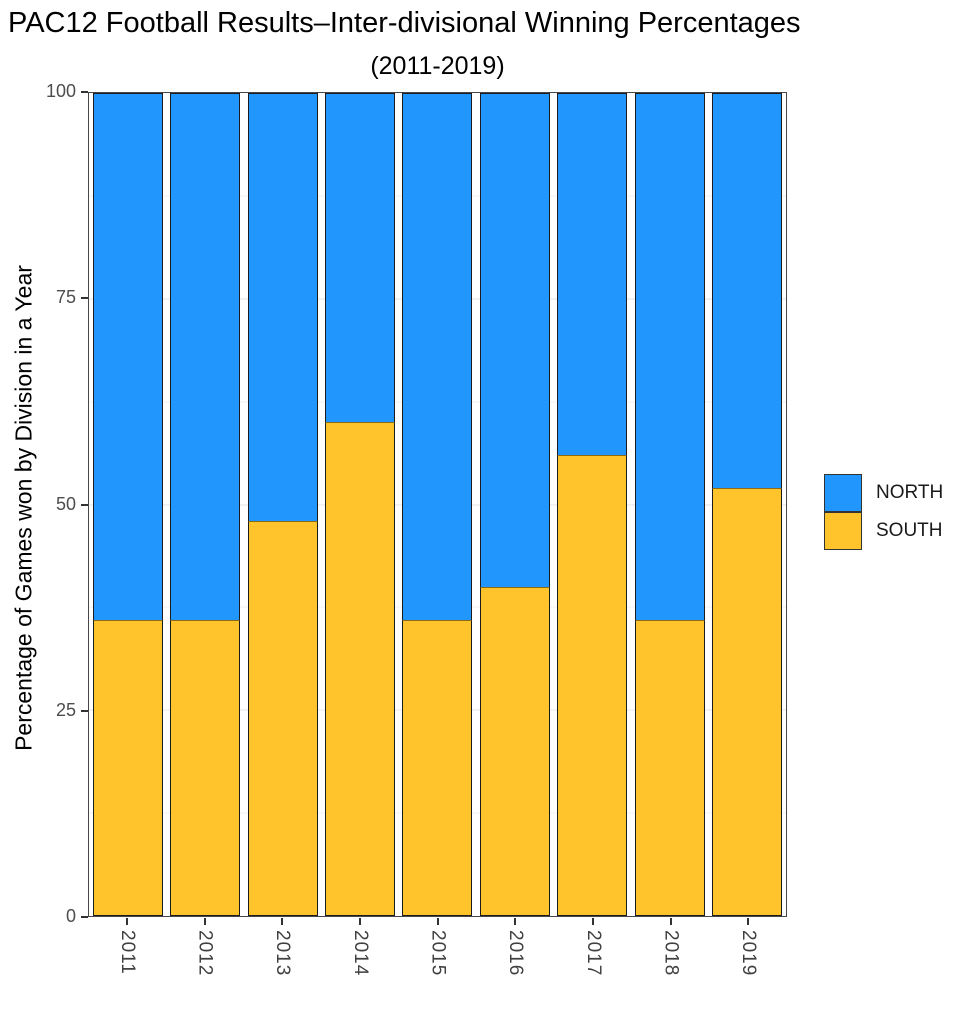 This screenshot has height=1023, width=970. I want to click on bar-segment-north-2014, so click(360, 258).